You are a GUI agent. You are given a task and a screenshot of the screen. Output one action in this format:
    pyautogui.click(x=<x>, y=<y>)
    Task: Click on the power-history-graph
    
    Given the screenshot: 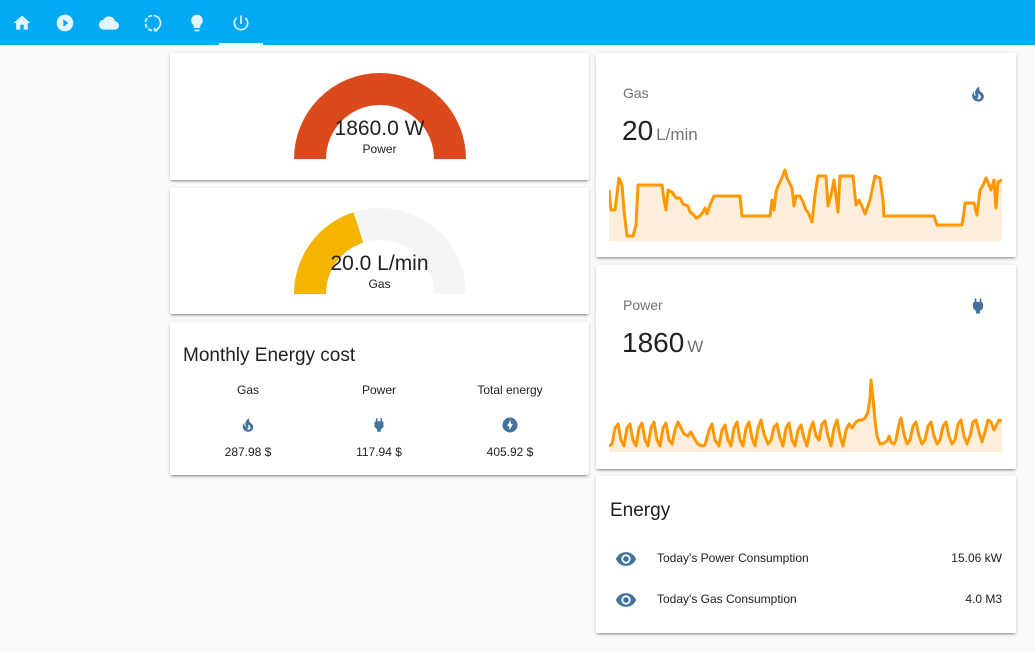 What is the action you would take?
    pyautogui.click(x=805, y=414)
    